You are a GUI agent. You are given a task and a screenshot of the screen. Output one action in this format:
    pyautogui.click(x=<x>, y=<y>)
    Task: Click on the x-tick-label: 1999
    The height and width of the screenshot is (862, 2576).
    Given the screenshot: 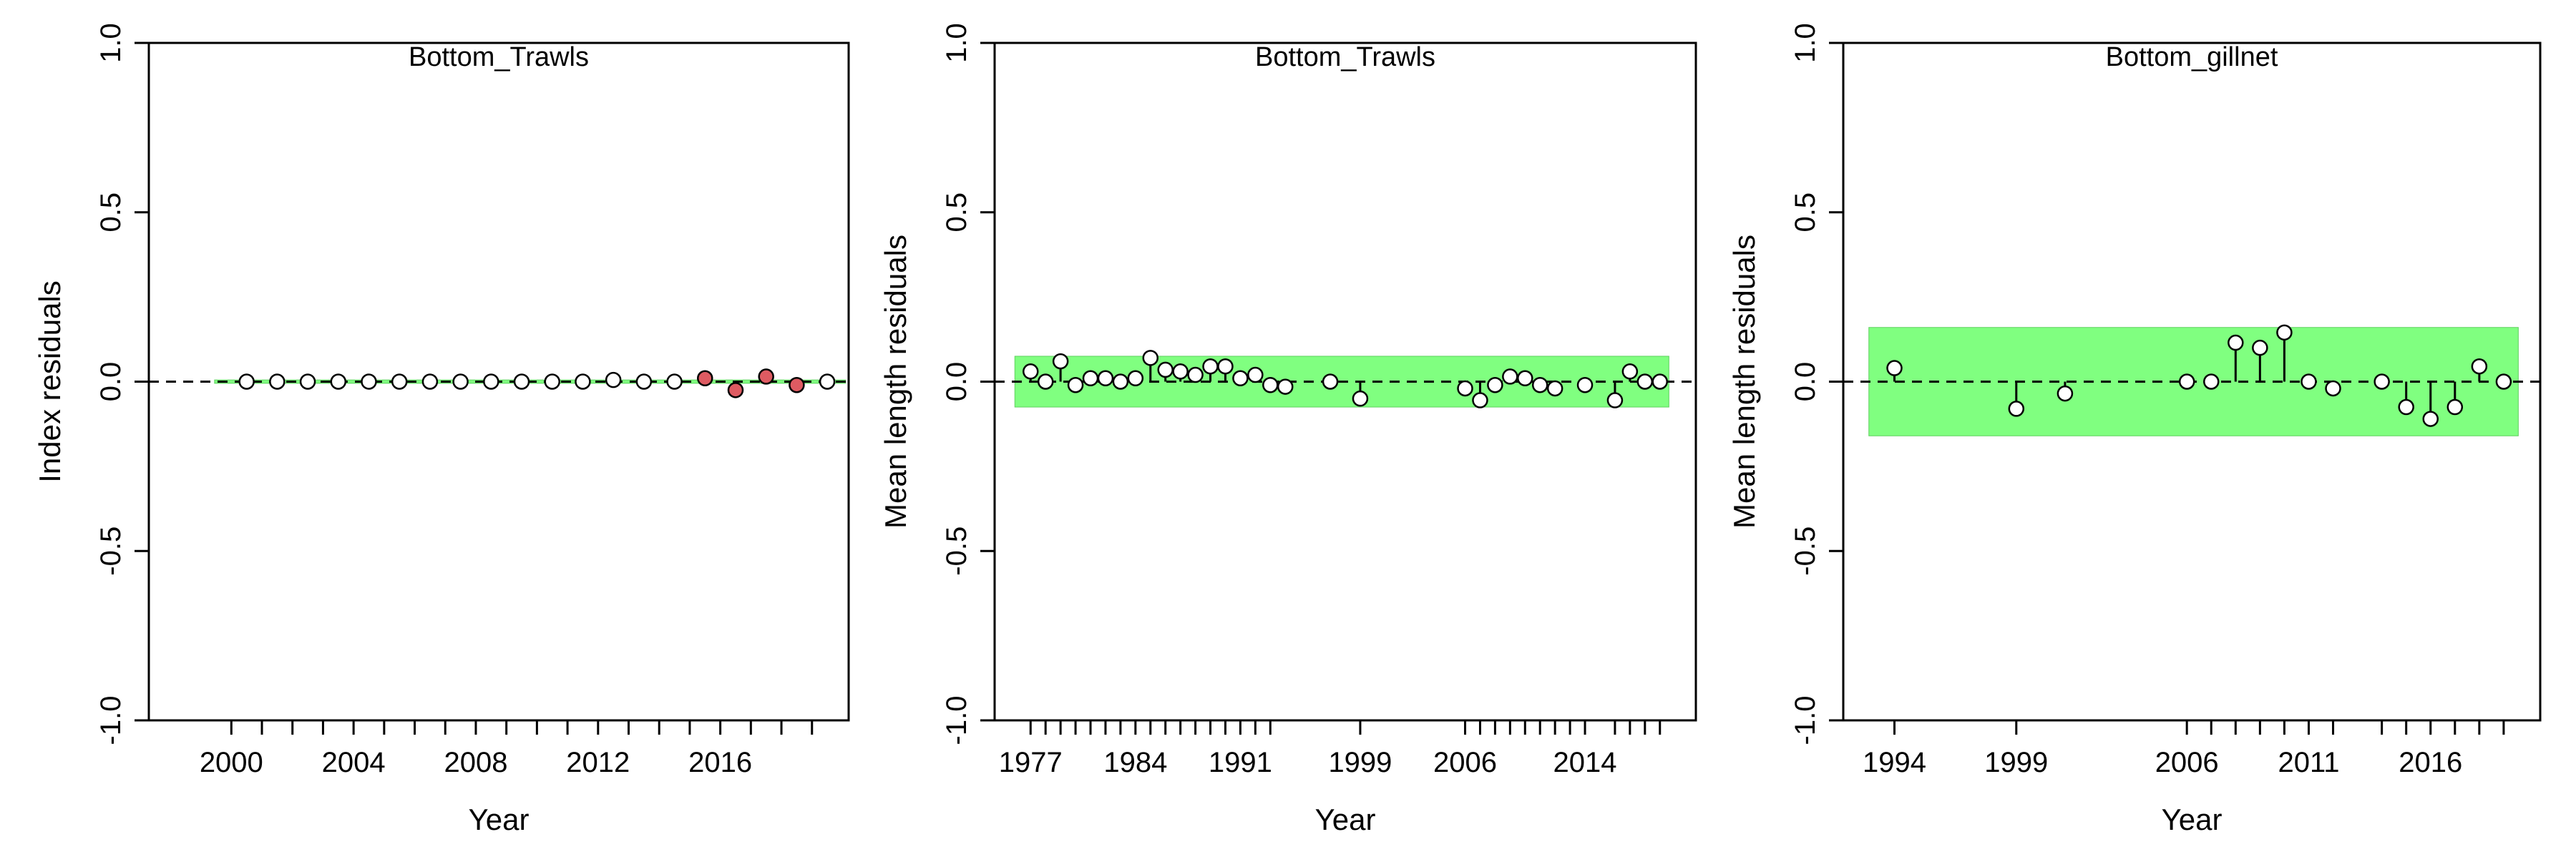 What is the action you would take?
    pyautogui.click(x=2016, y=762)
    